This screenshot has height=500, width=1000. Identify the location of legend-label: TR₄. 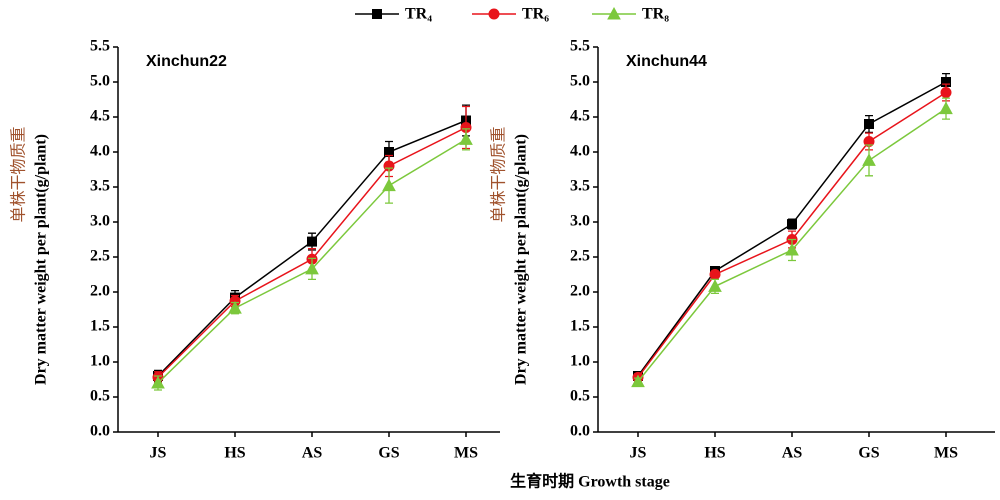
(418, 14).